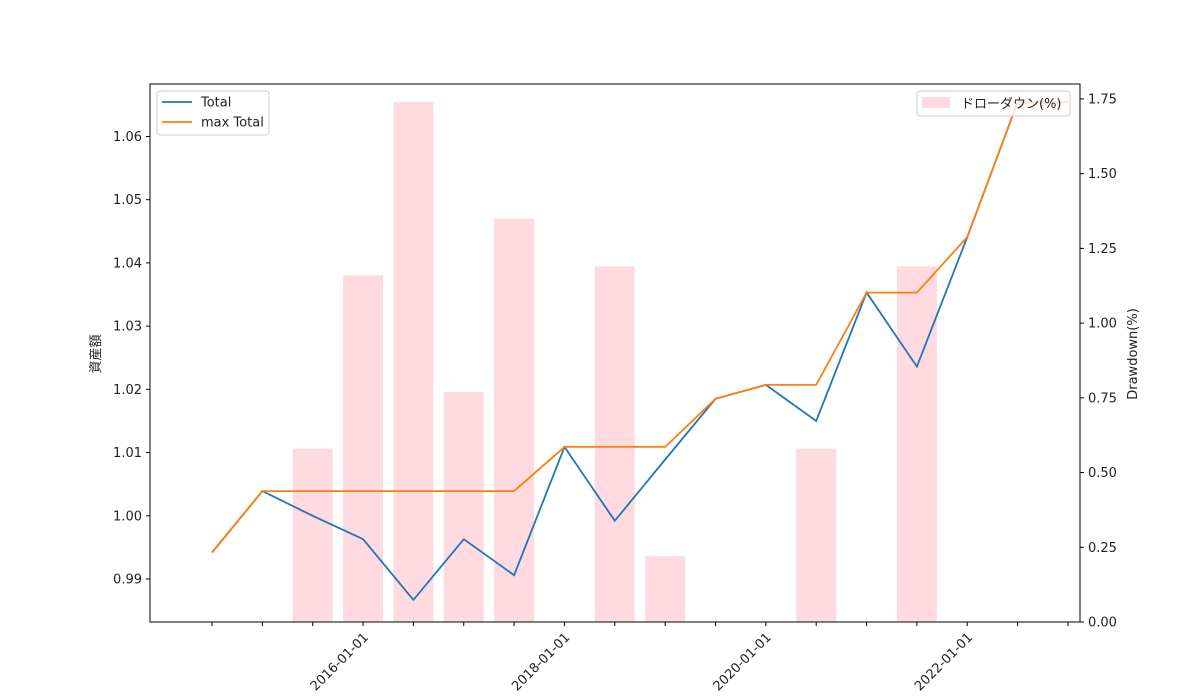 The image size is (1200, 700). I want to click on x-tick-label: 2016-01-01, so click(340, 662).